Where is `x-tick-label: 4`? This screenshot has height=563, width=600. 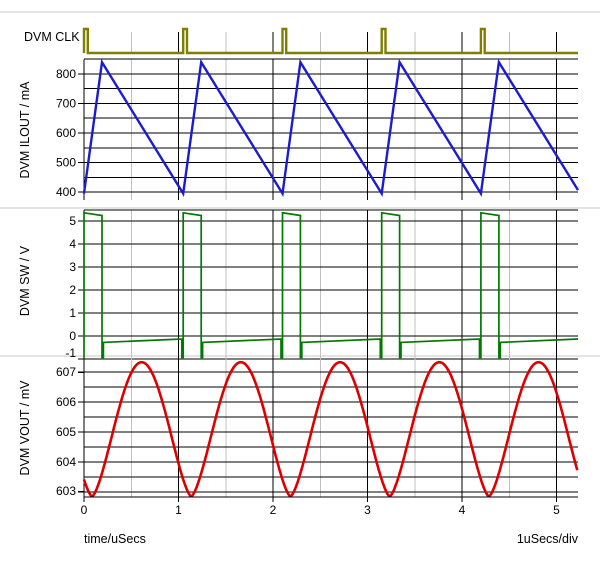
x-tick-label: 4 is located at coordinates (462, 510).